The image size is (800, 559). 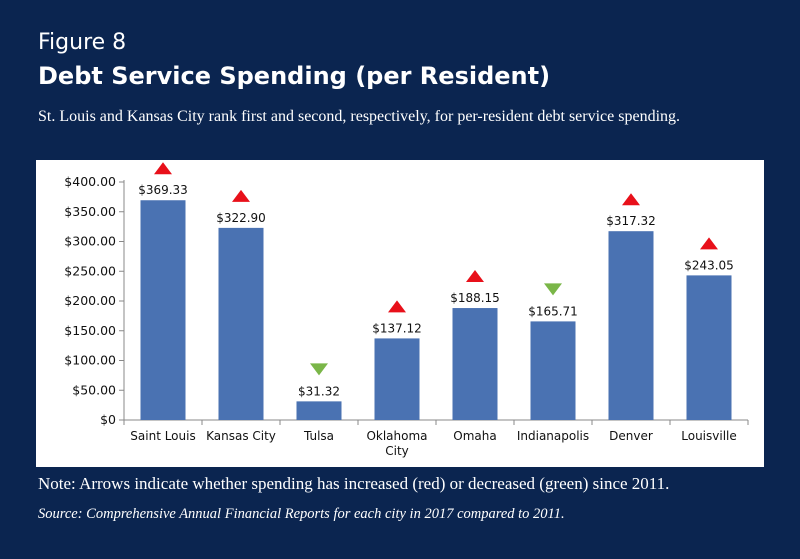 I want to click on x-category-label: City, so click(x=397, y=451).